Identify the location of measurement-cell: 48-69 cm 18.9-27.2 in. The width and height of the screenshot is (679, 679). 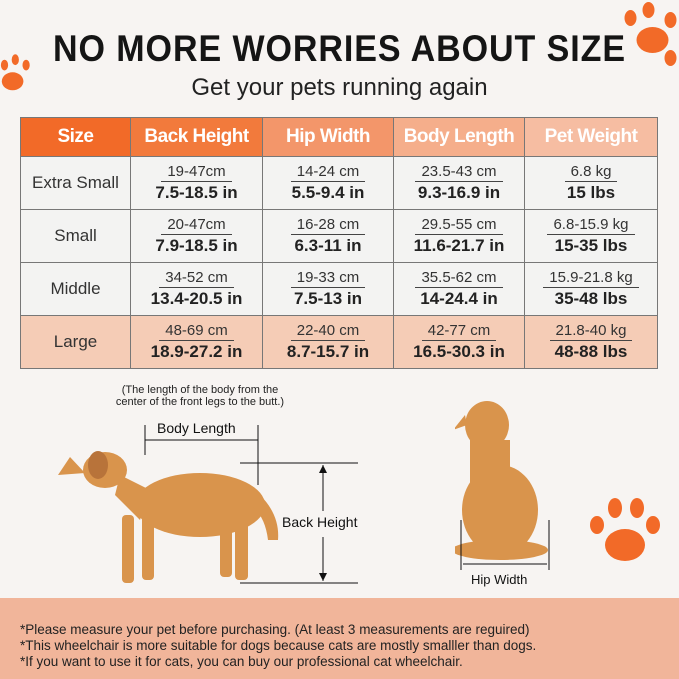
(196, 342).